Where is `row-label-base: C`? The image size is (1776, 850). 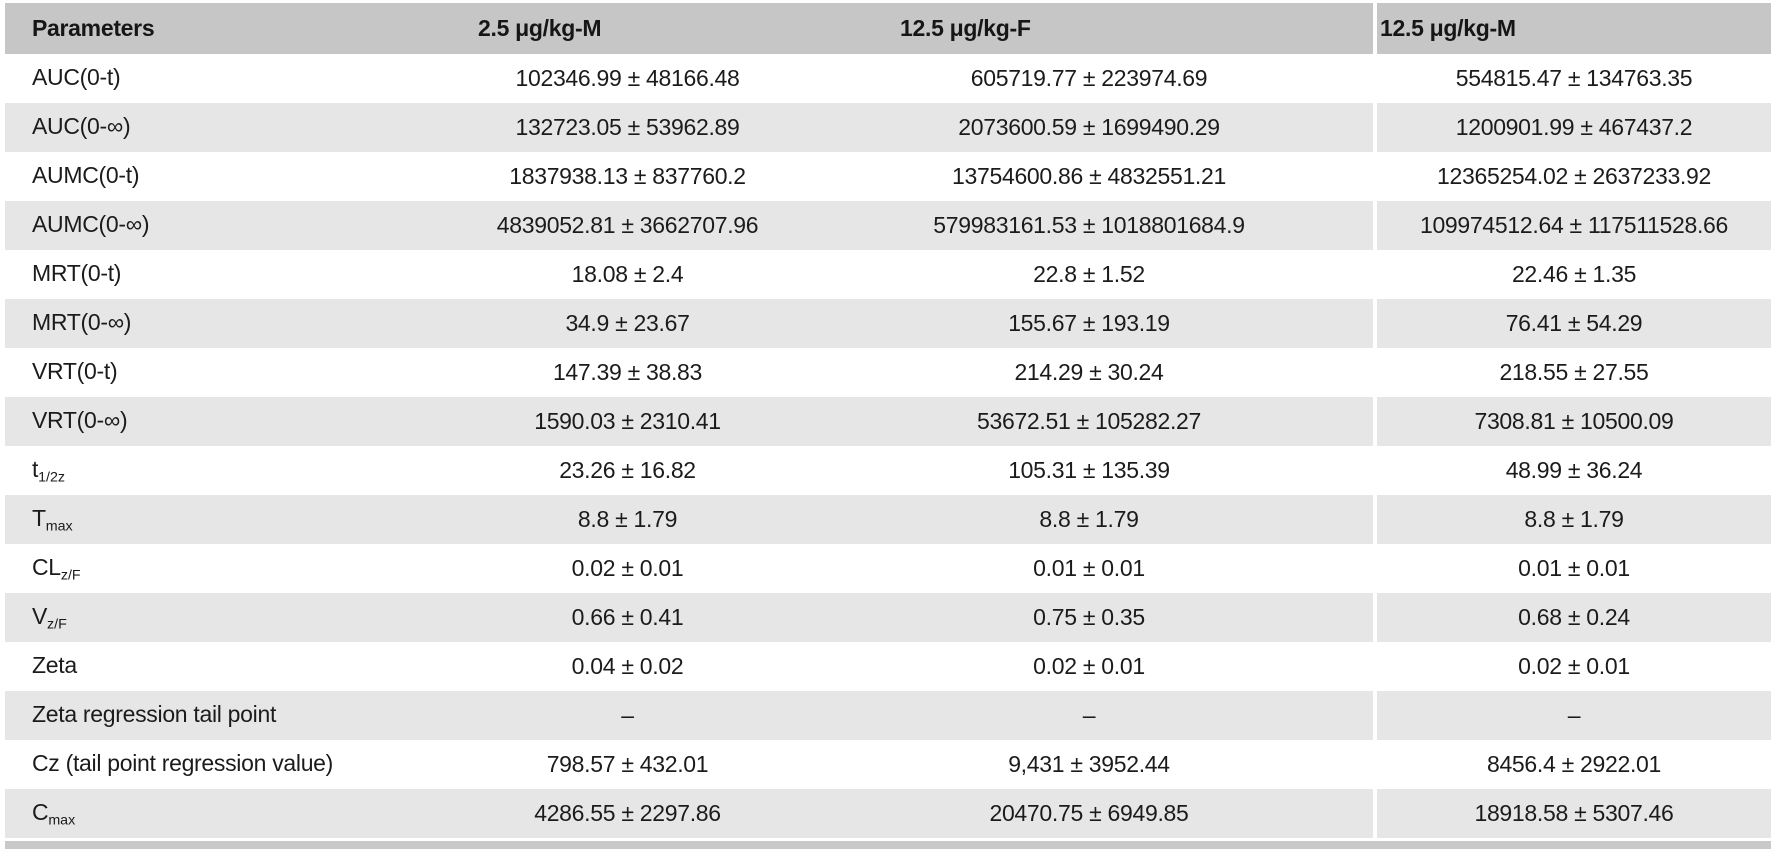
row-label-base: C is located at coordinates (40, 811).